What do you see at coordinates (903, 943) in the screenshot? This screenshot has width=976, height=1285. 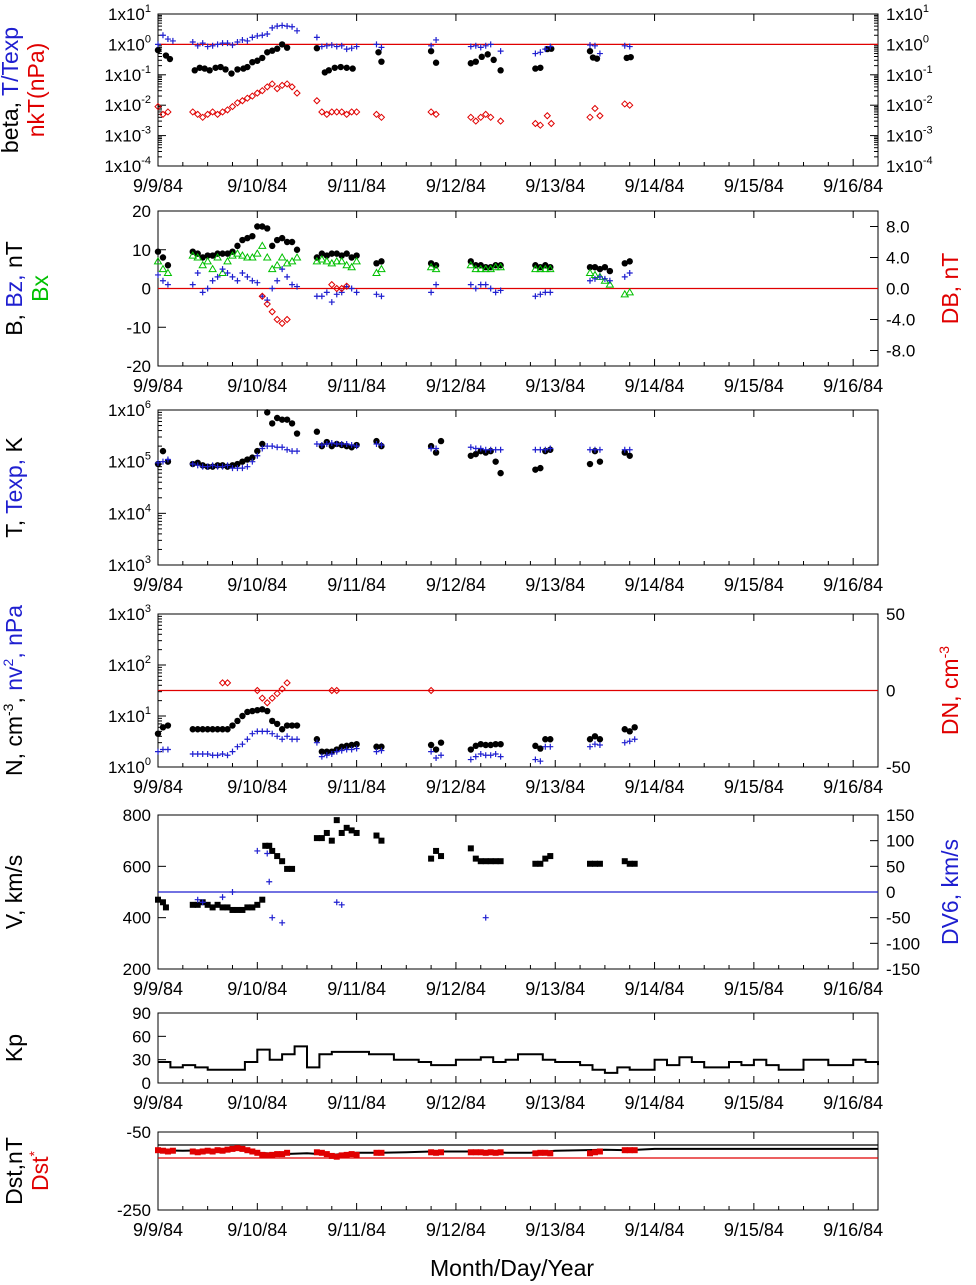 I see `right-tick-label: -100` at bounding box center [903, 943].